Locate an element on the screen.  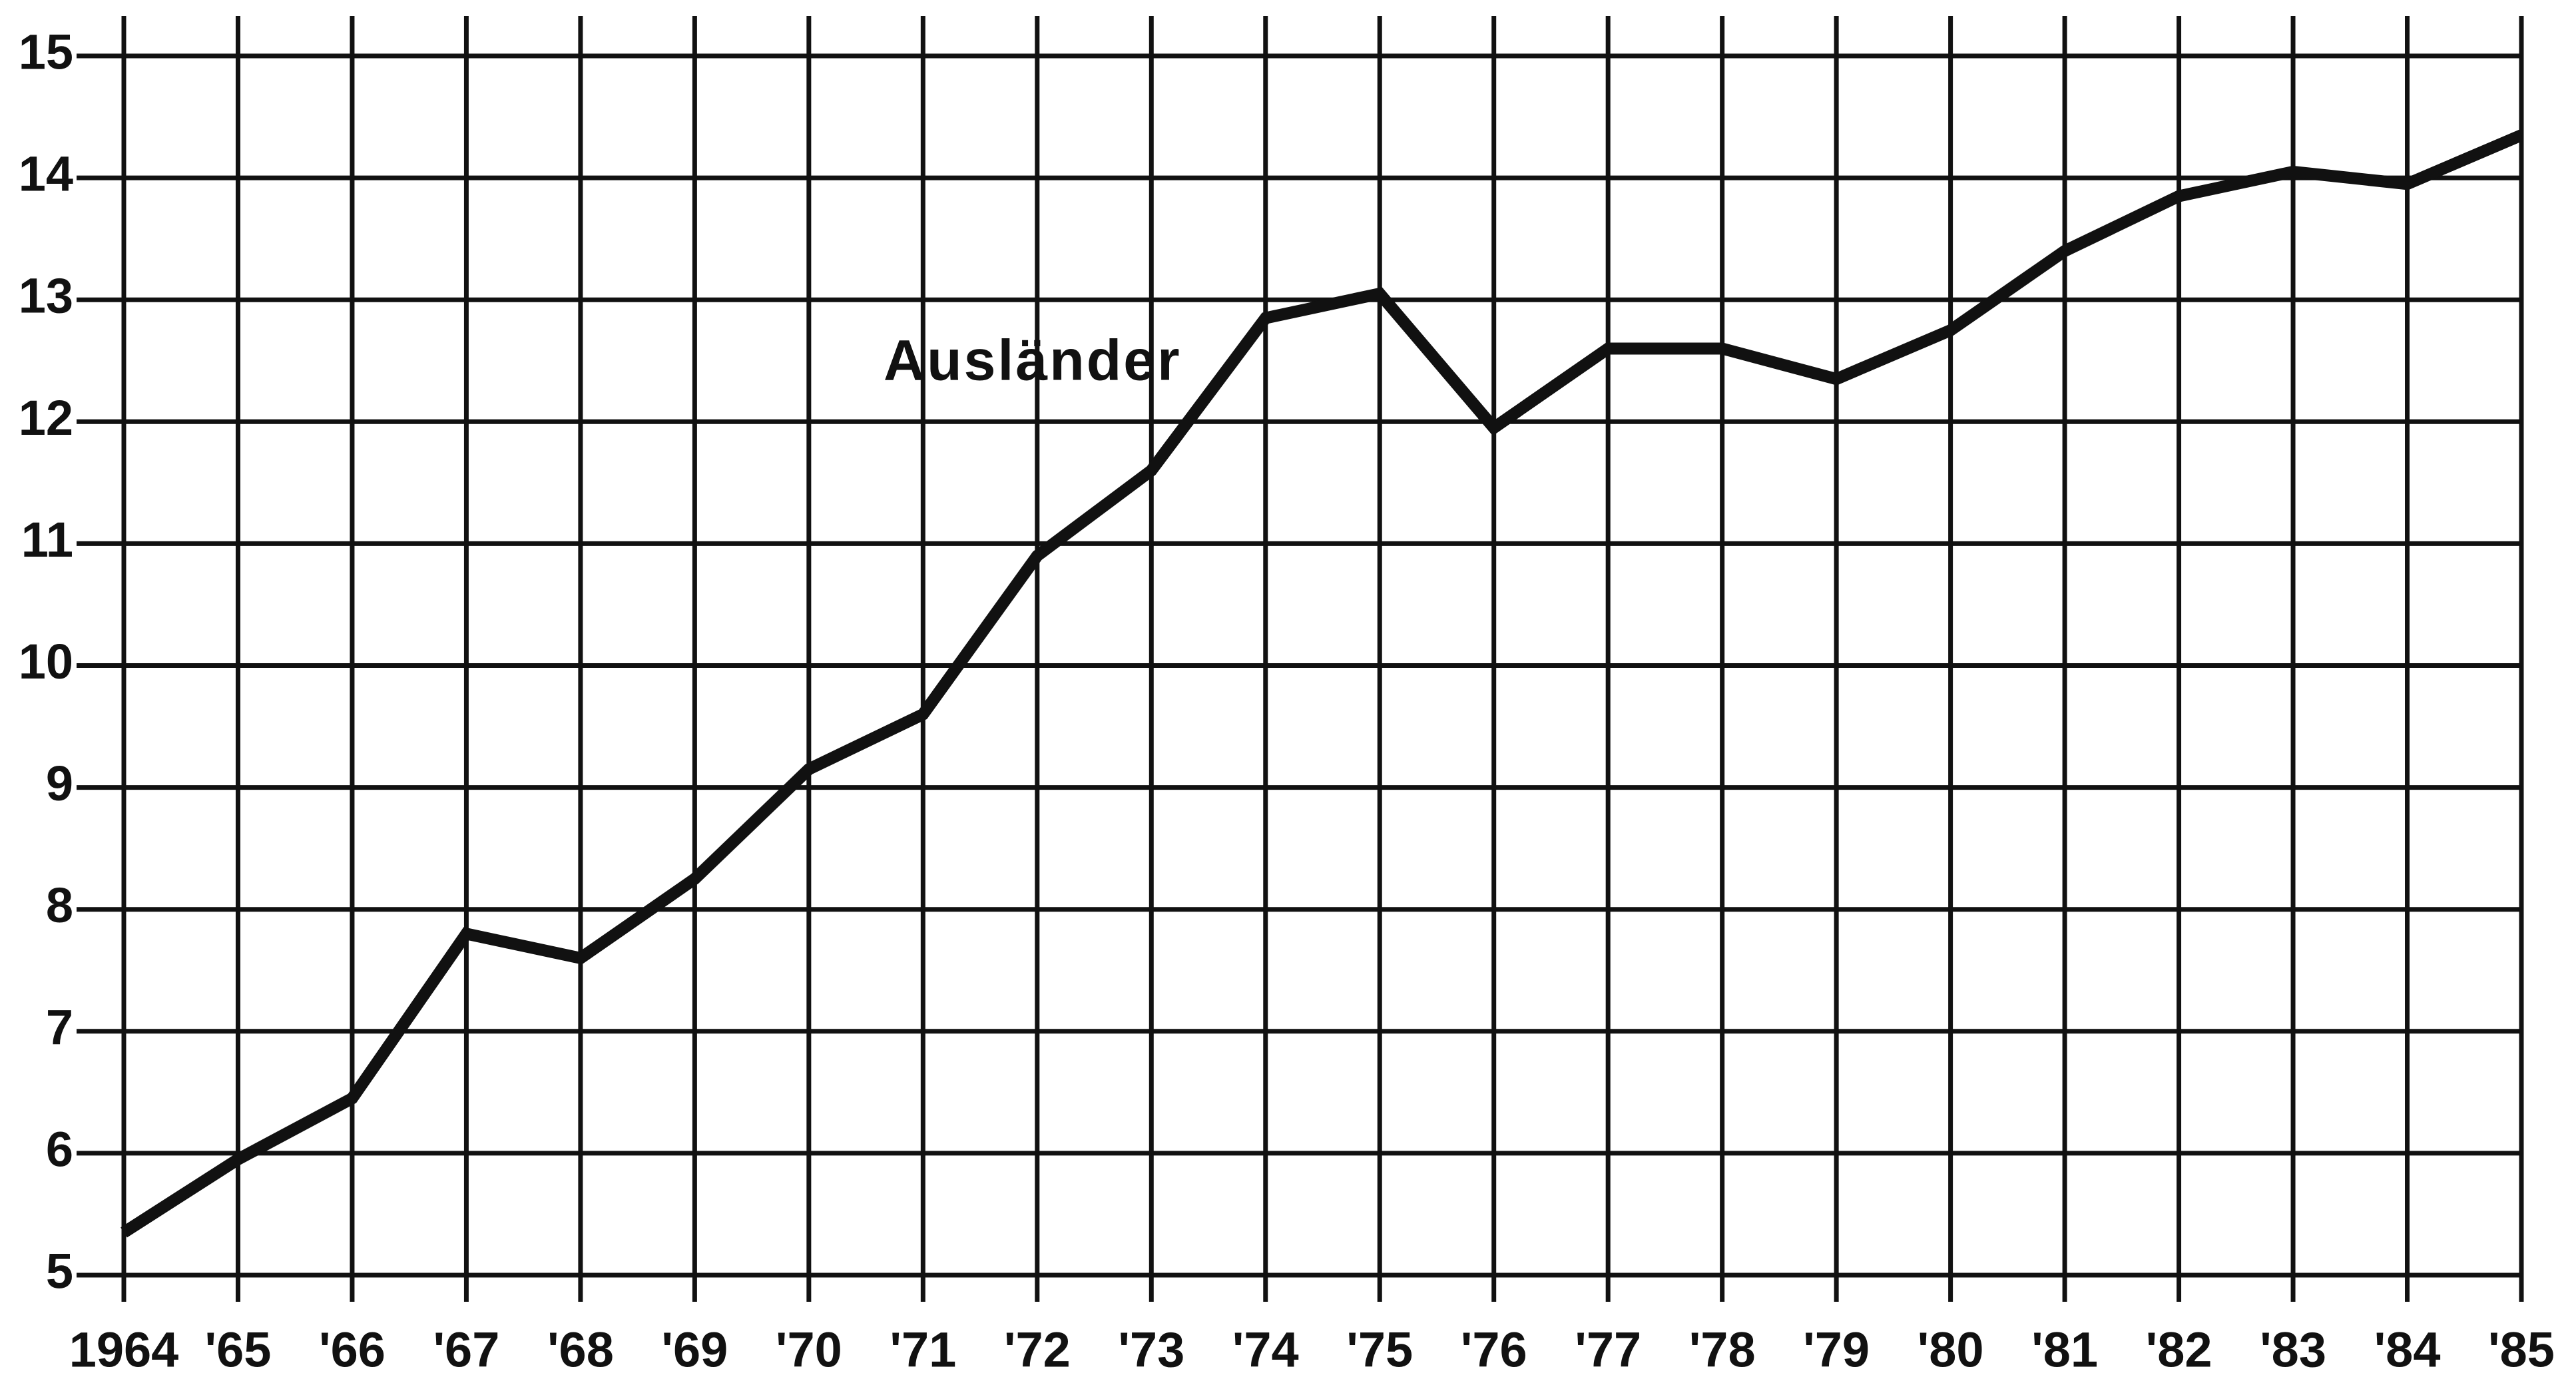
y-tick-label: 7 is located at coordinates (59, 1027).